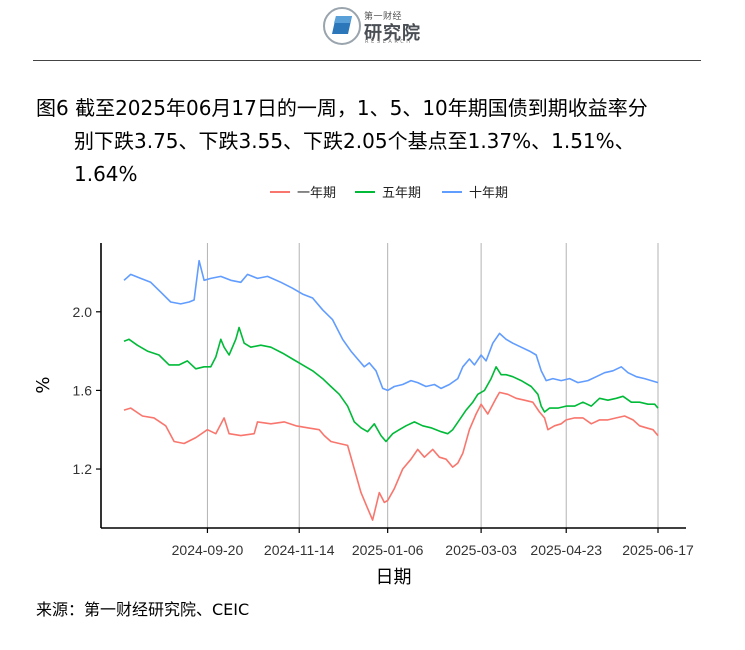 The image size is (745, 650). I want to click on x-tick-label: 2024-11-14, so click(299, 550).